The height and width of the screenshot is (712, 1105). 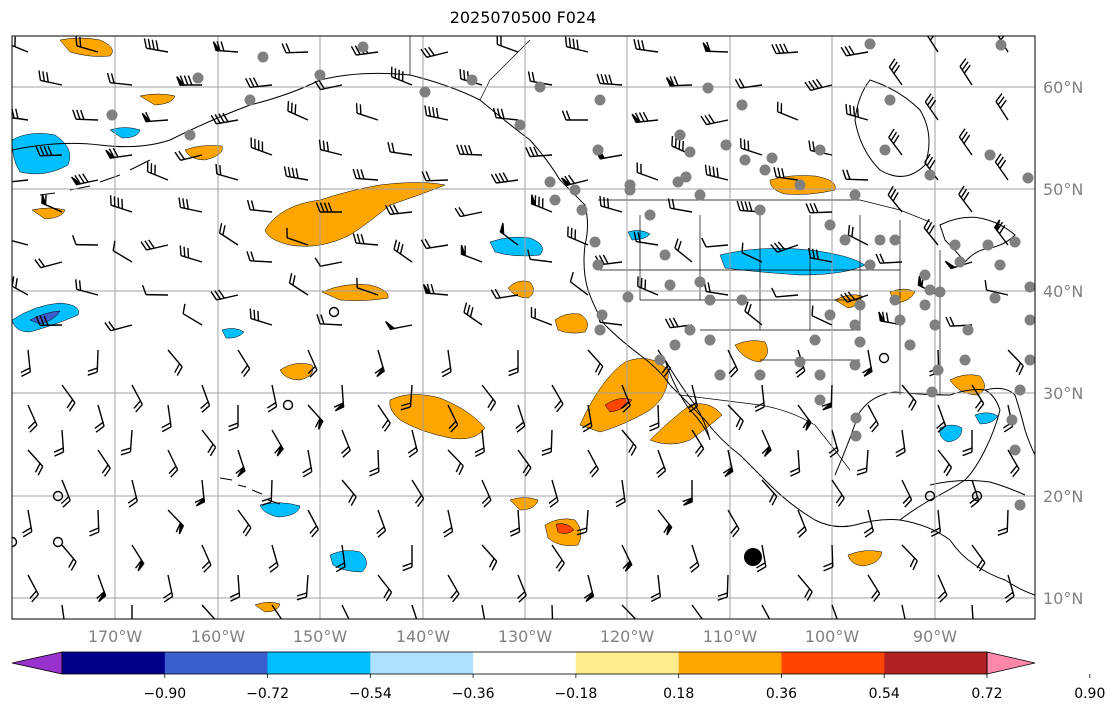 What do you see at coordinates (986, 694) in the screenshot?
I see `colorbar-tick-label: 0.72` at bounding box center [986, 694].